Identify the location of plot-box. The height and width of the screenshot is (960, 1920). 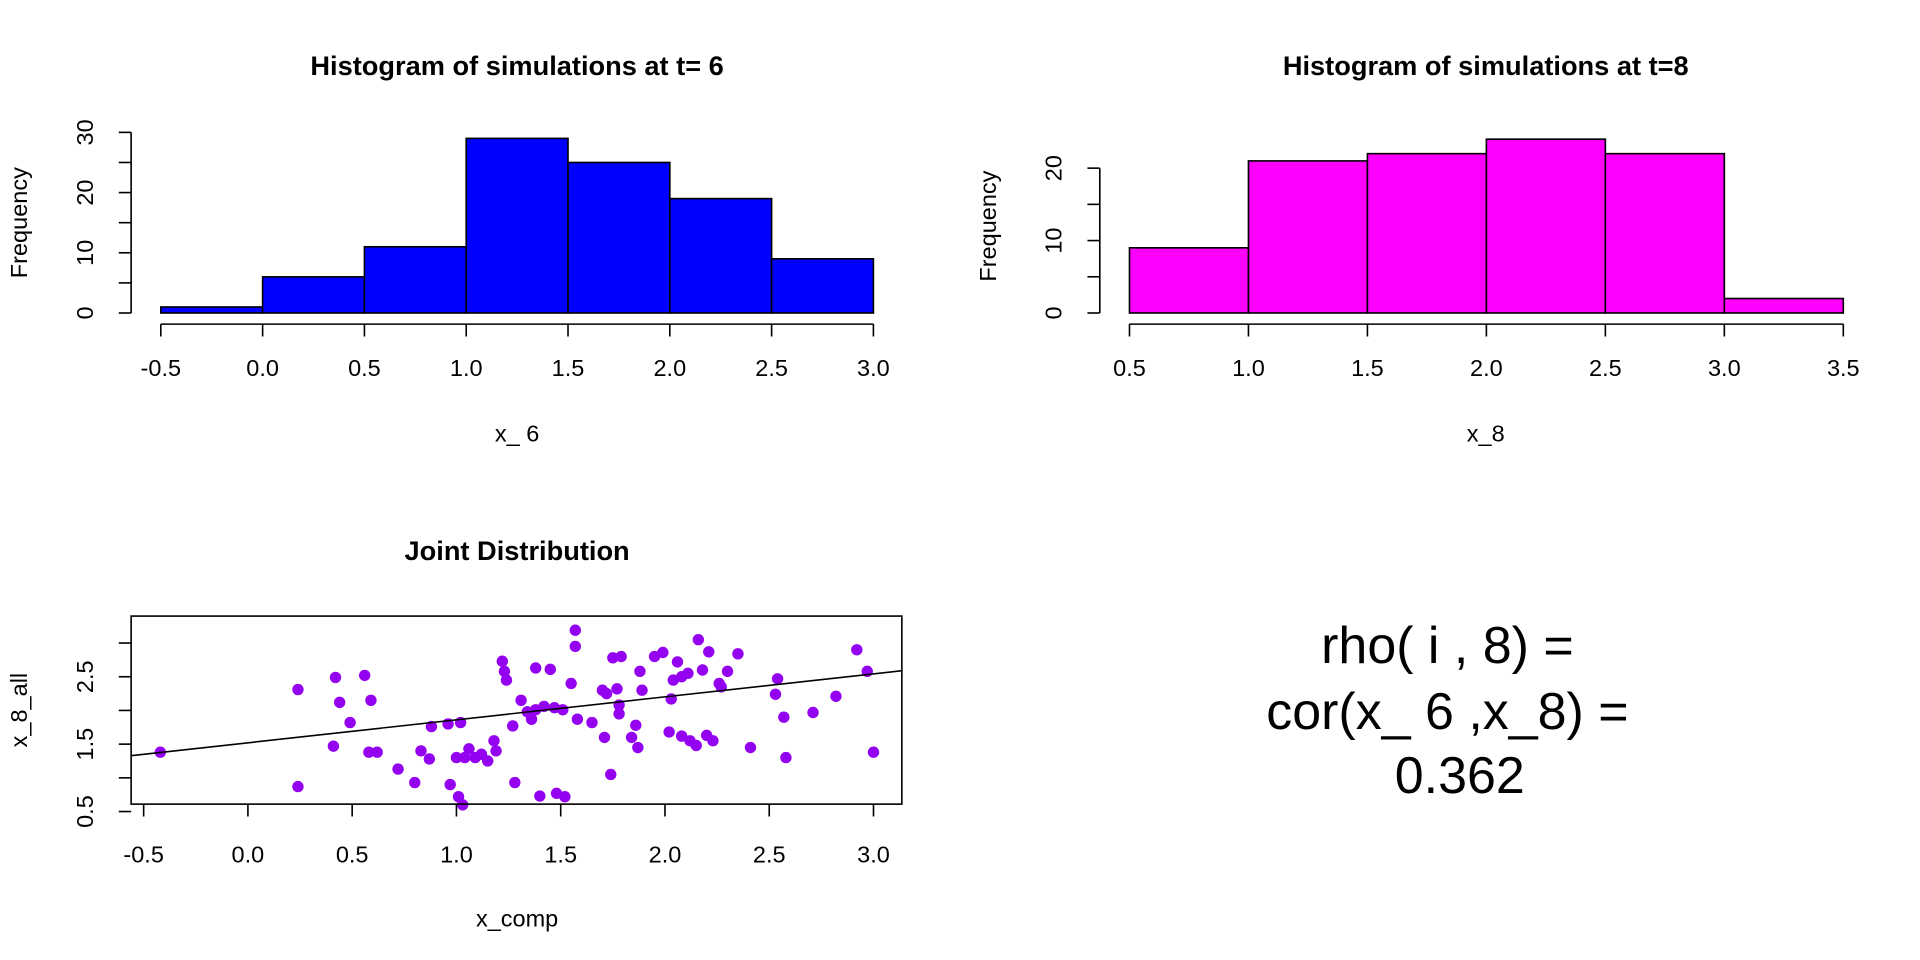
(516, 710).